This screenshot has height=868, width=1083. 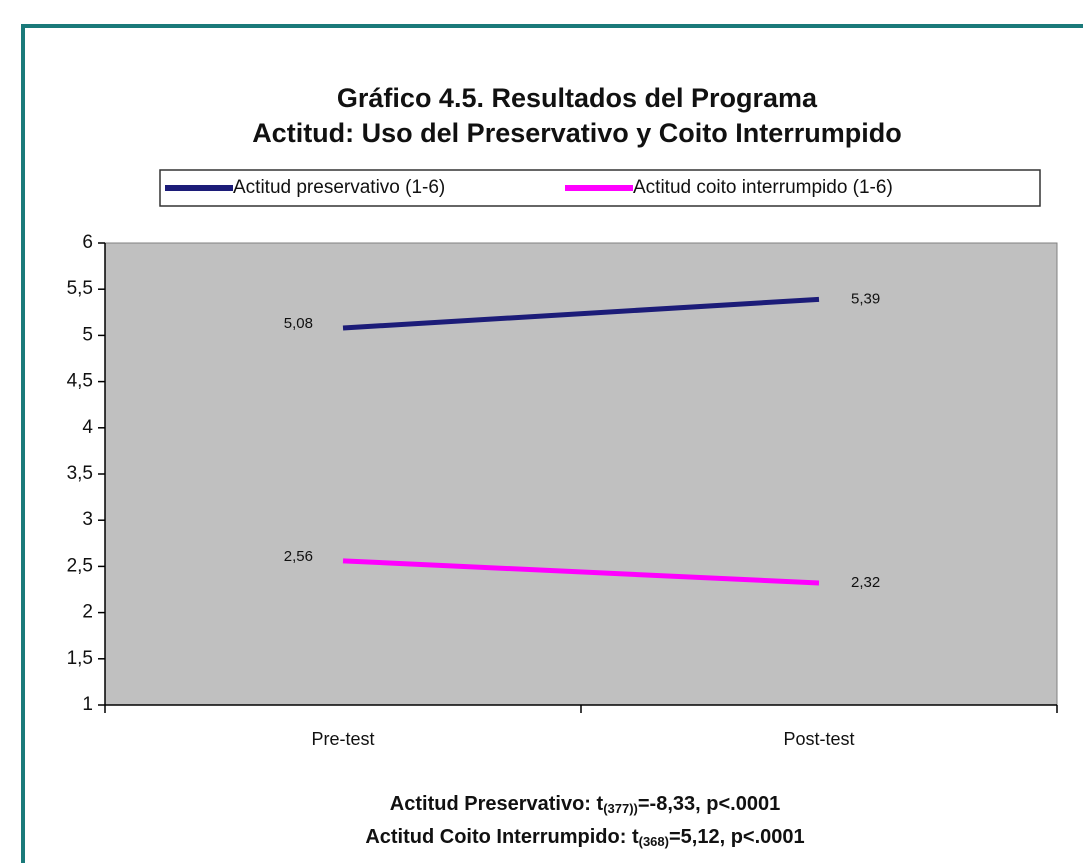 I want to click on legend-label: Actitud coito interrumpido (1-6), so click(x=763, y=187).